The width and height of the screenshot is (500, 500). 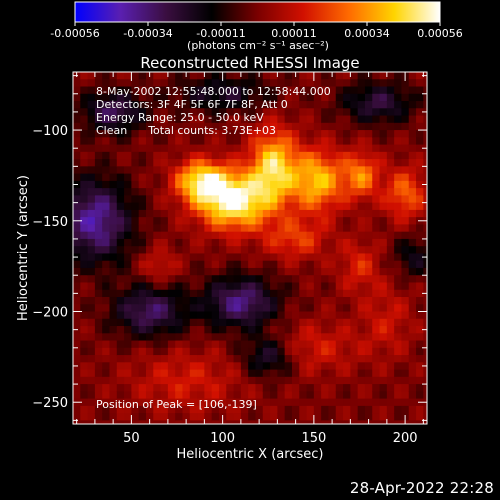 I want to click on annotation-time: 8-May-2002 12:55:48.000 to 12:58:44.000, so click(x=213, y=91).